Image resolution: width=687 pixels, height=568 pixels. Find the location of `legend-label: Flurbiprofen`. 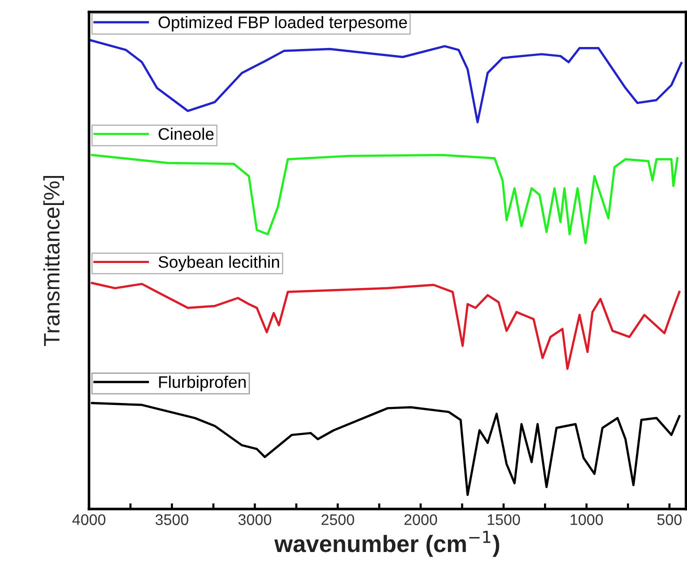

legend-label: Flurbiprofen is located at coordinates (202, 384).